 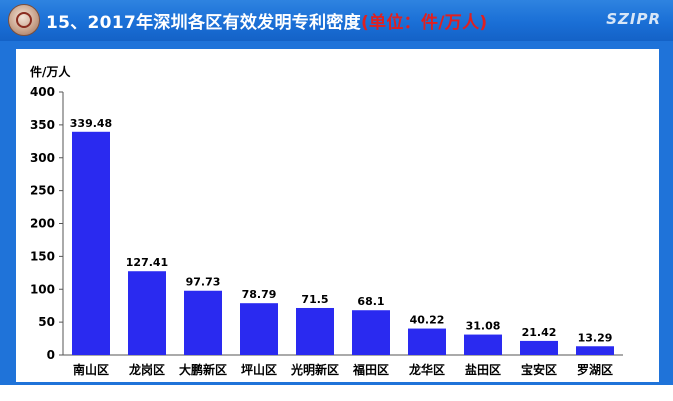 I want to click on data-label: 40.22, so click(x=427, y=320).